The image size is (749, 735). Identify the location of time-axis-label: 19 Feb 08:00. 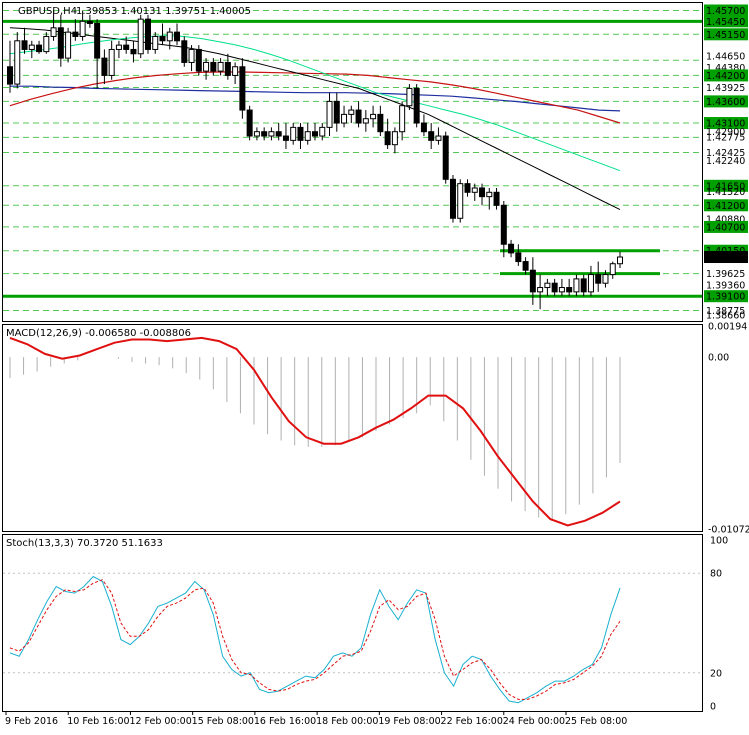
(409, 721).